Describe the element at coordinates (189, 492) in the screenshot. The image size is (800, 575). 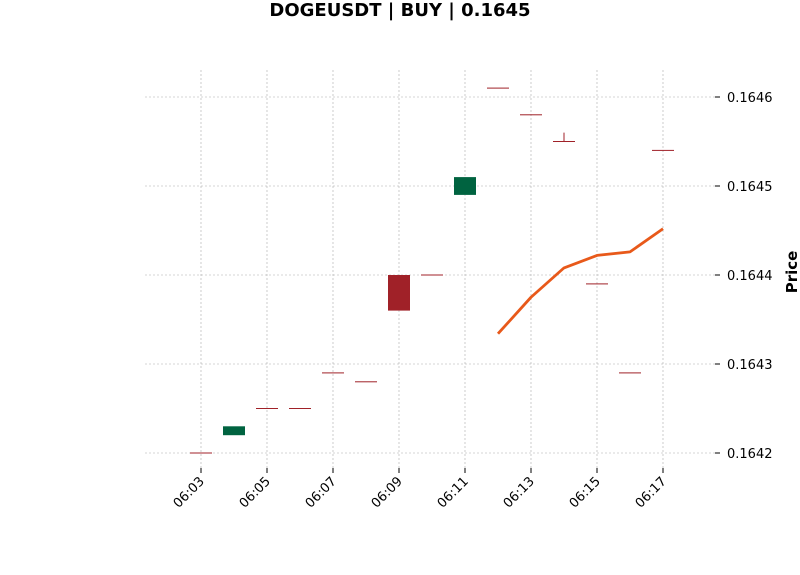
I see `x-tick-label: 06:03` at that location.